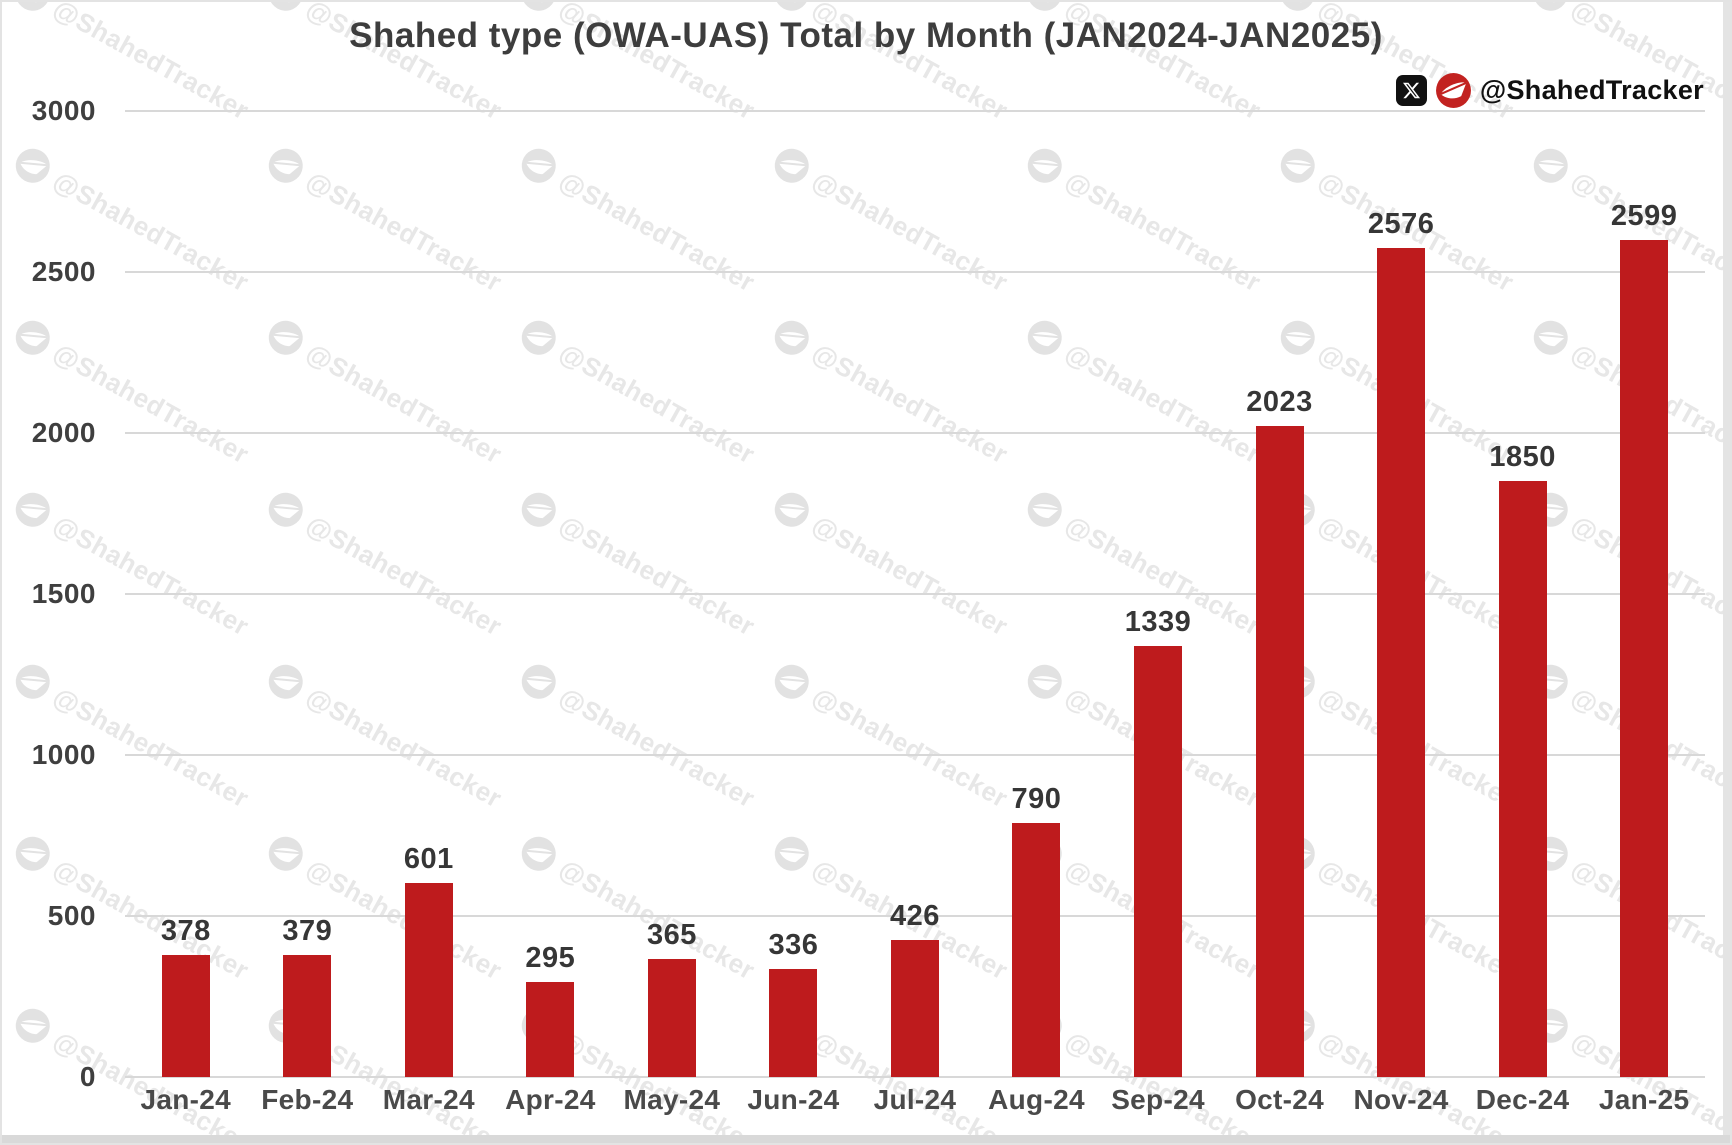 Image resolution: width=1732 pixels, height=1145 pixels. I want to click on bar-value-label: 336, so click(793, 944).